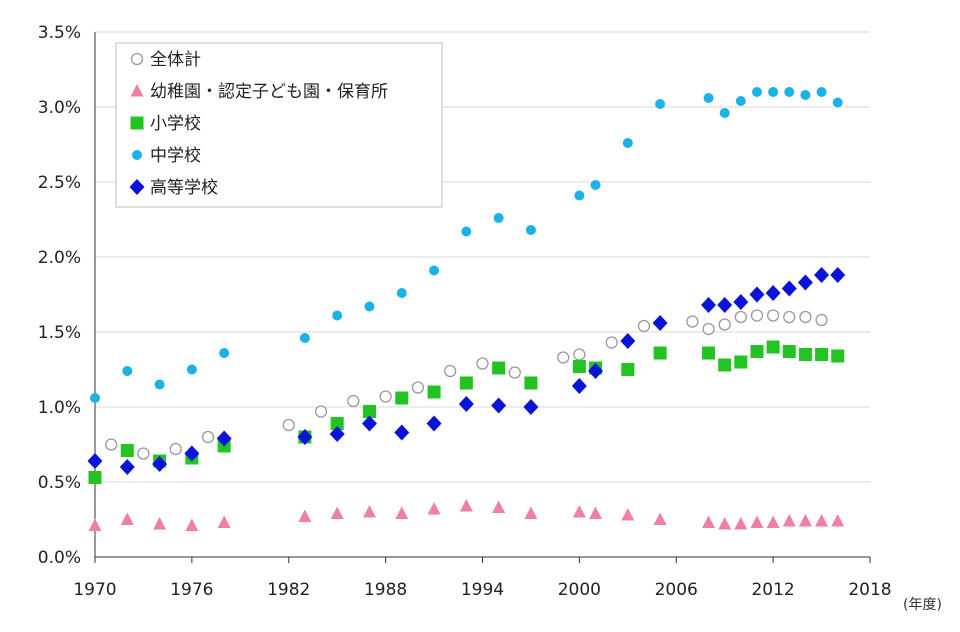  What do you see at coordinates (175, 60) in the screenshot?
I see `legend-label: 全体計` at bounding box center [175, 60].